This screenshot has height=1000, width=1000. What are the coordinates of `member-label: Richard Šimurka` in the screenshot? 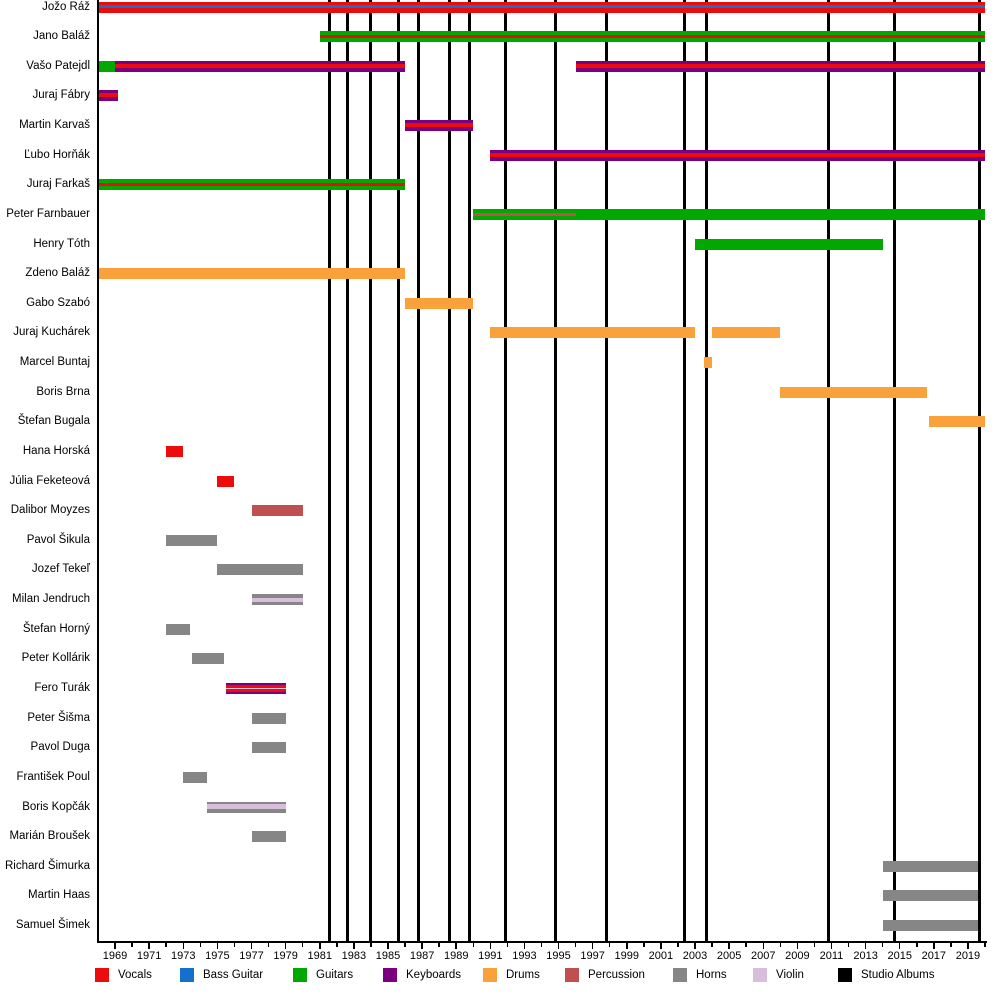 It's located at (47, 865).